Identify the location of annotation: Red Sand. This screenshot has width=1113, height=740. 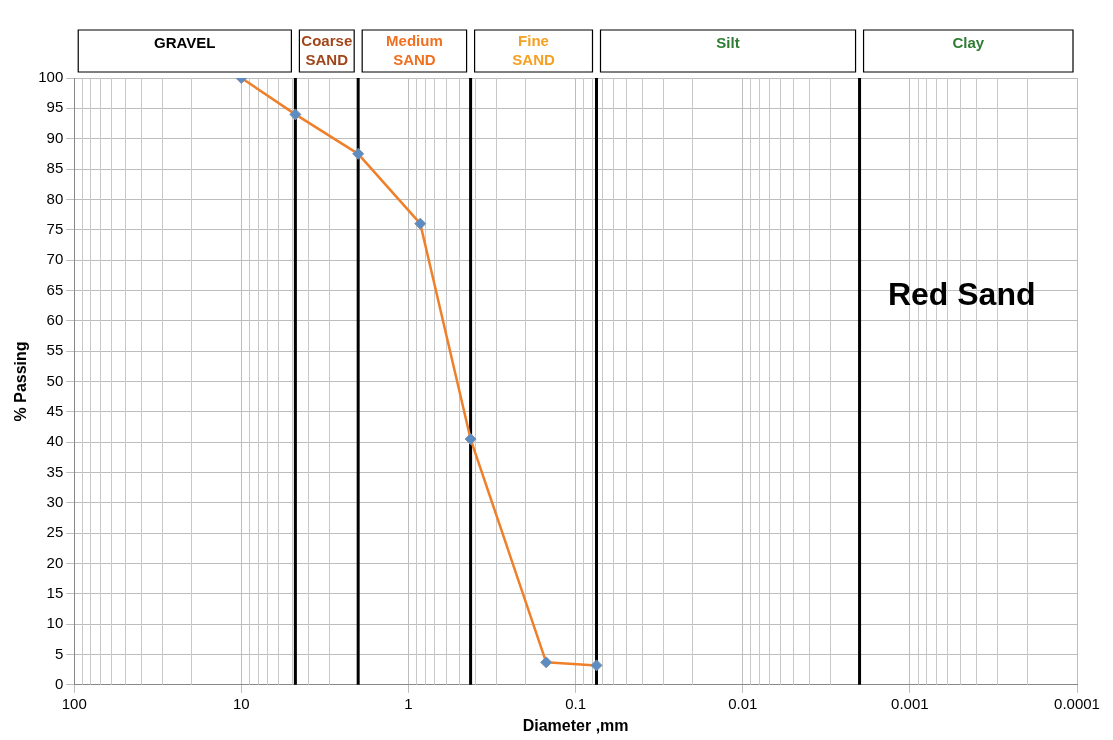
(961, 294).